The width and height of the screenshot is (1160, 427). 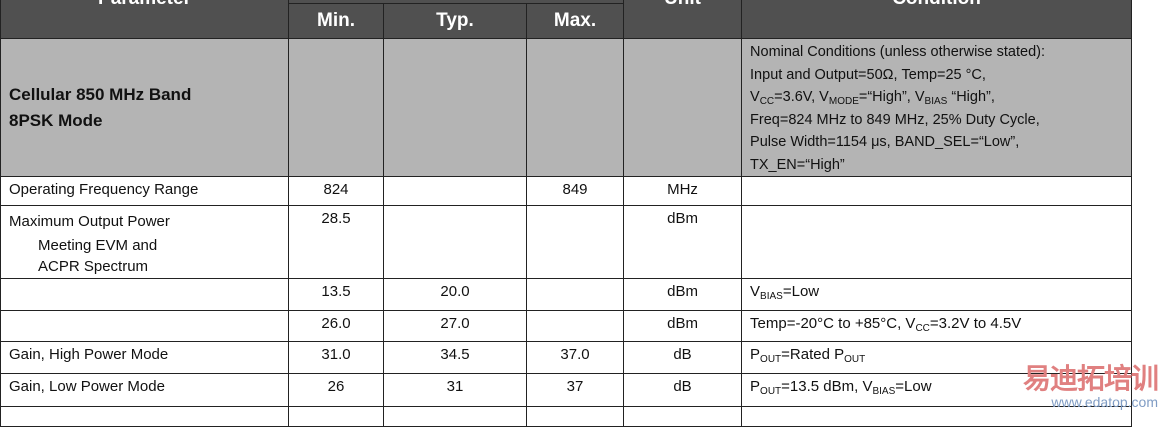 What do you see at coordinates (336, 390) in the screenshot?
I see `min: 26` at bounding box center [336, 390].